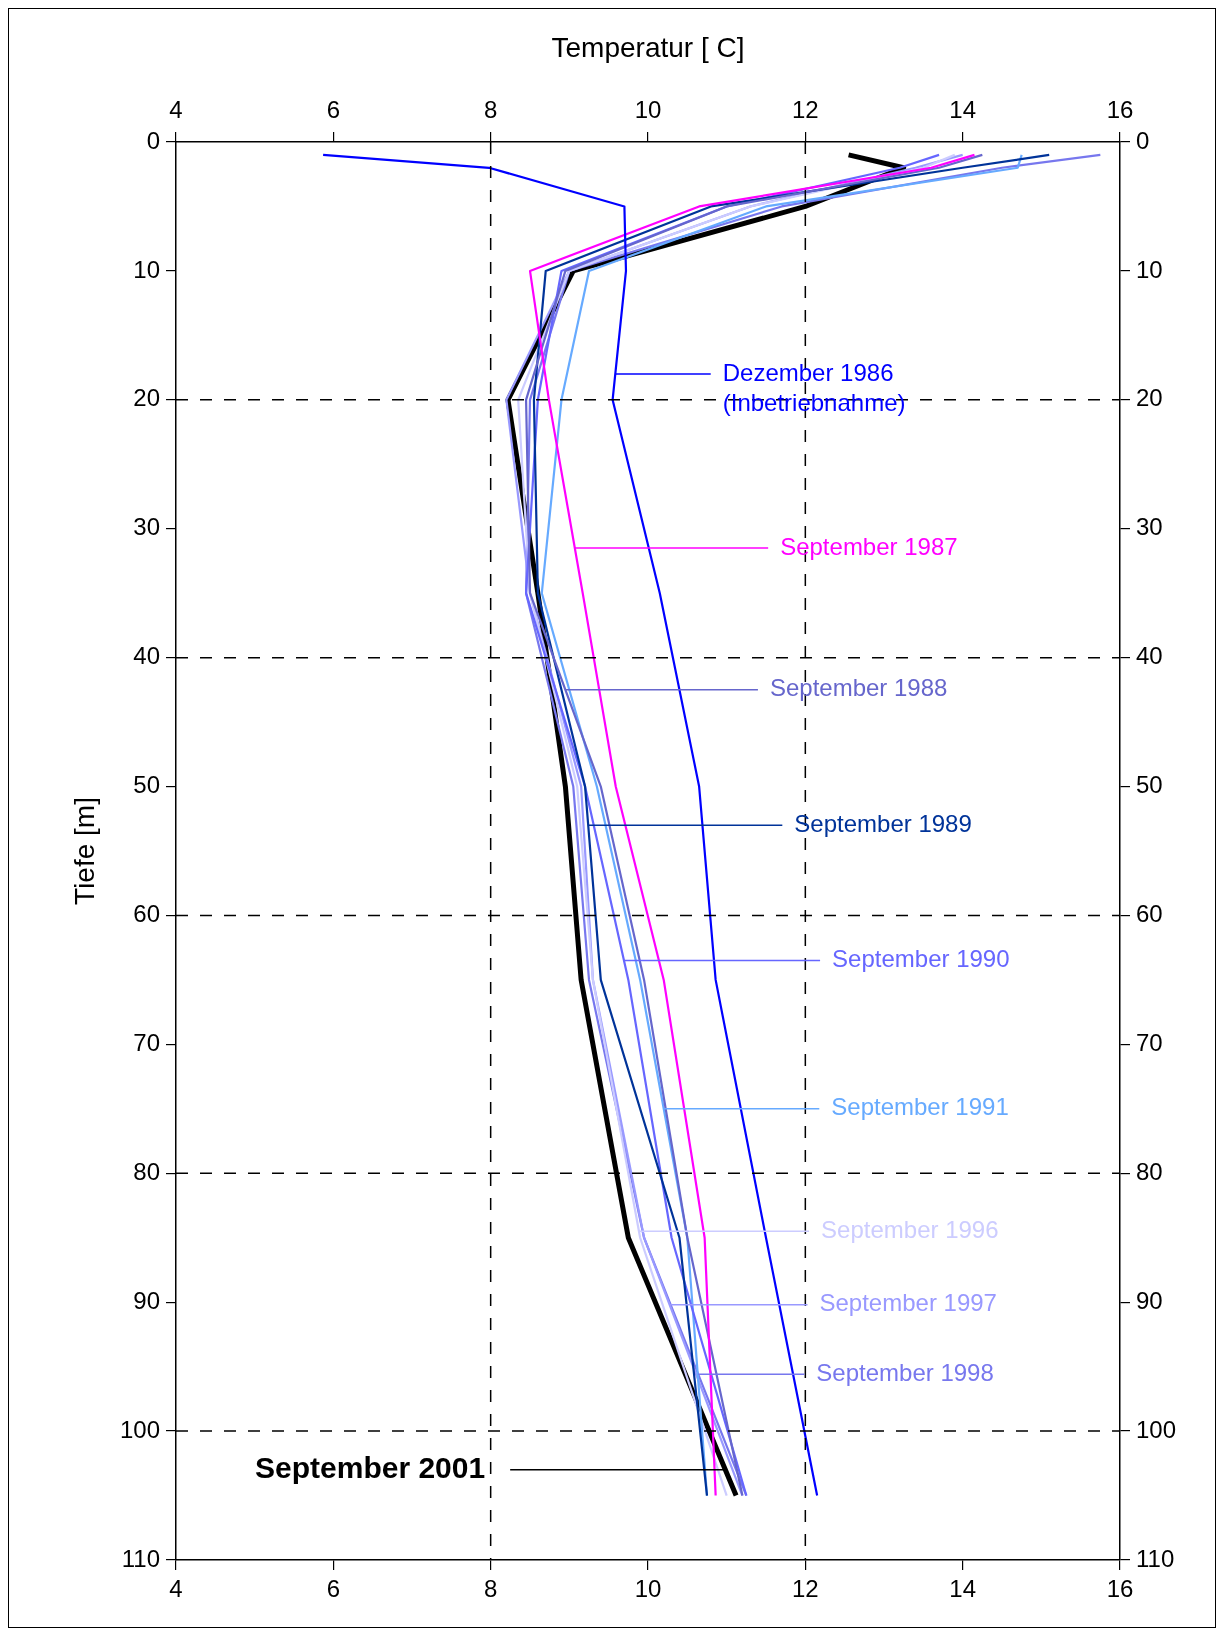 The height and width of the screenshot is (1640, 1227). Describe the element at coordinates (1120, 110) in the screenshot. I see `x2-tick-label: 16` at that location.